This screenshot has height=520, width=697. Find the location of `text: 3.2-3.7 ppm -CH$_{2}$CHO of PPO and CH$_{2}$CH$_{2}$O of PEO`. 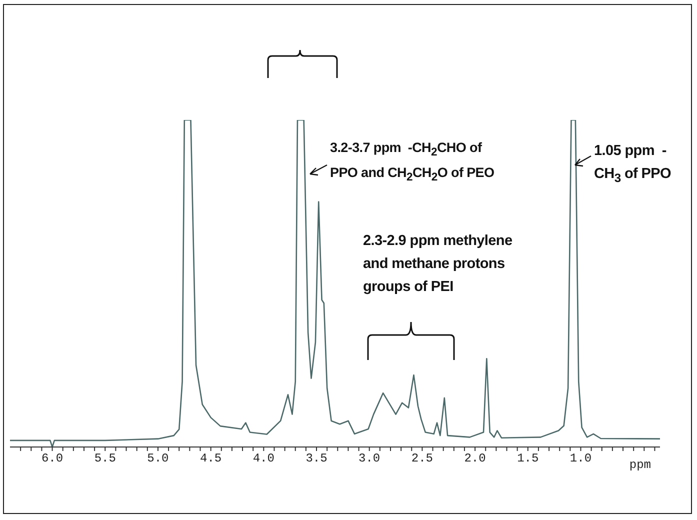

text: 3.2-3.7 ppm -CH$_{2}$CHO of PPO and CH$_{2}$CH$_{2}$O of PEO is located at coordinates (412, 162).